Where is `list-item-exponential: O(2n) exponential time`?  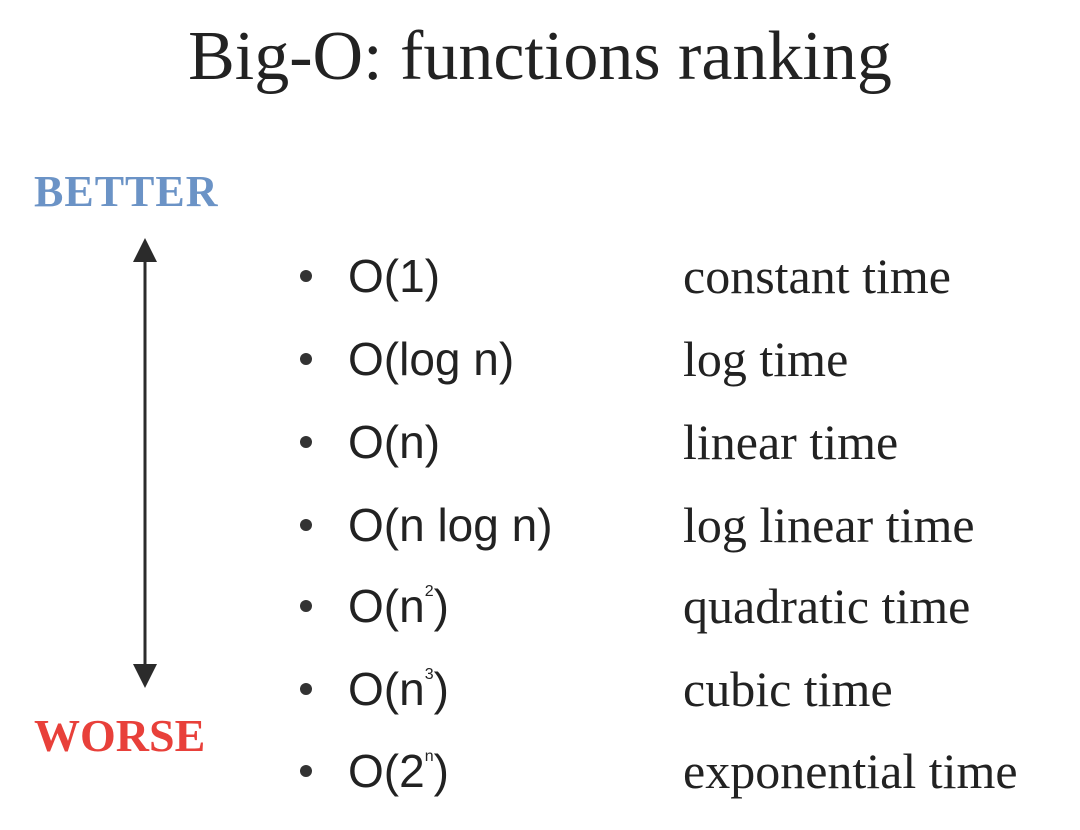 list-item-exponential: O(2n) exponential time is located at coordinates (540, 775).